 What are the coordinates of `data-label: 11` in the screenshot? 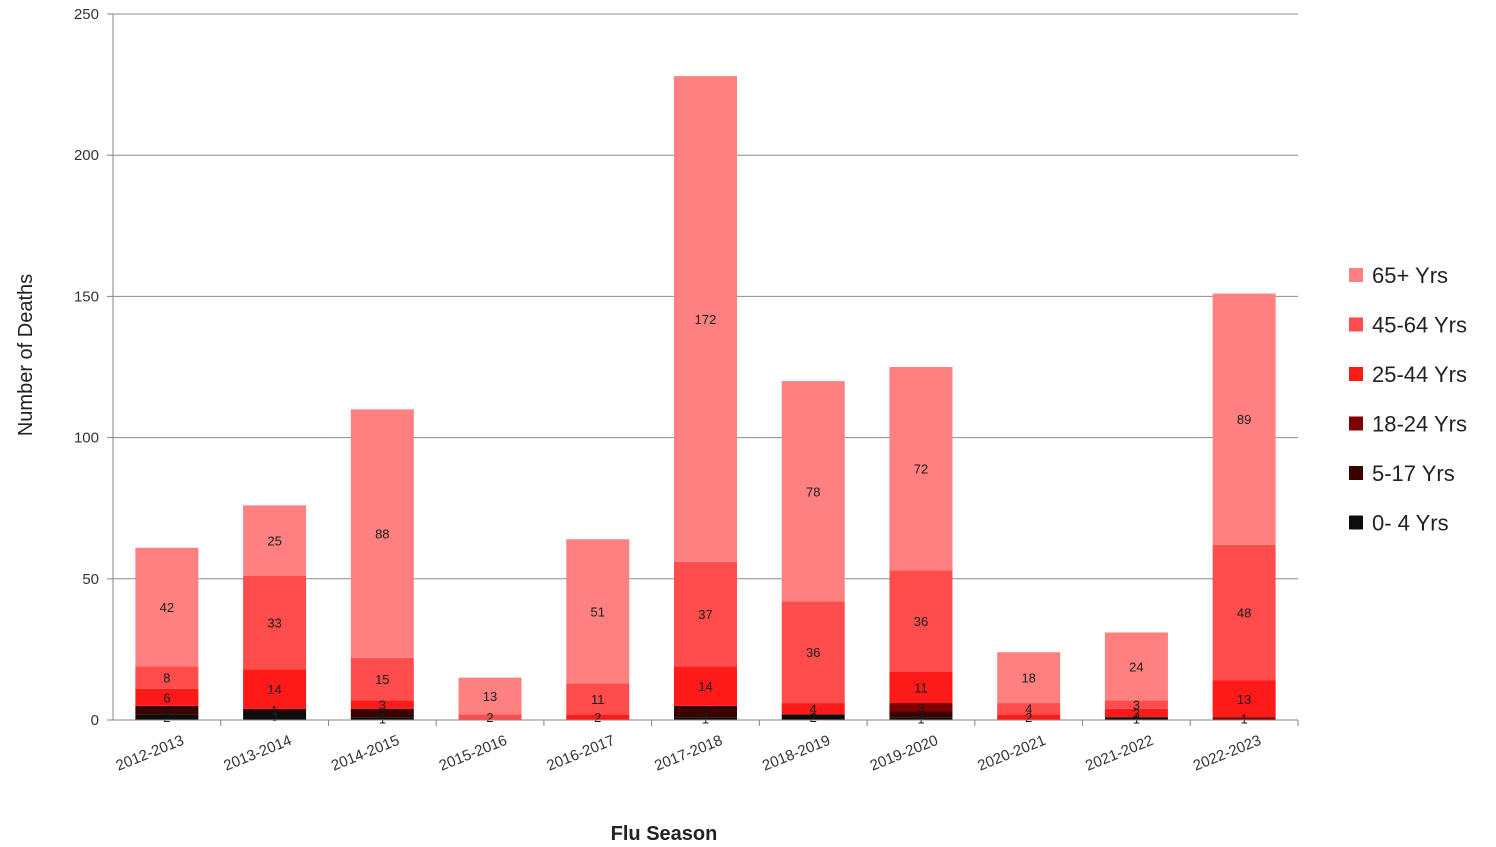 It's located at (921, 688).